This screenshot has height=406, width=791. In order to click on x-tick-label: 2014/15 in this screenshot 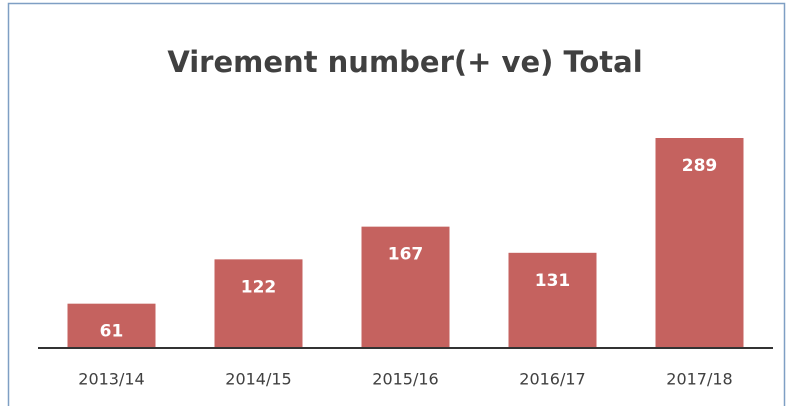, I will do `click(258, 379)`.